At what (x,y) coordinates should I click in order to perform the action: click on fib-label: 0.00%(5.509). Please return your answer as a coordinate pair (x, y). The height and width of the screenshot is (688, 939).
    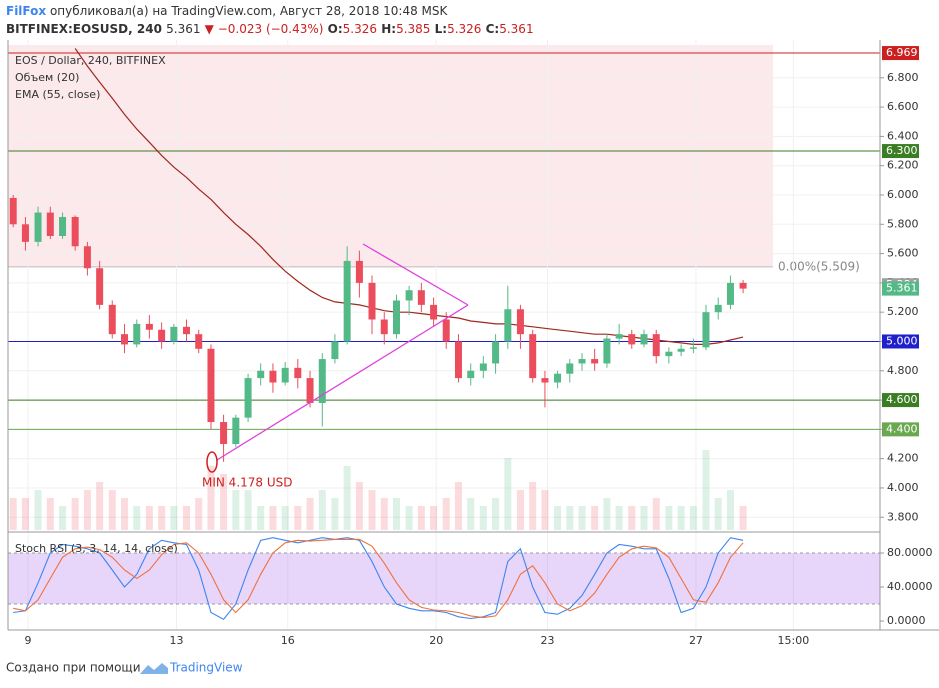
    Looking at the image, I should click on (819, 266).